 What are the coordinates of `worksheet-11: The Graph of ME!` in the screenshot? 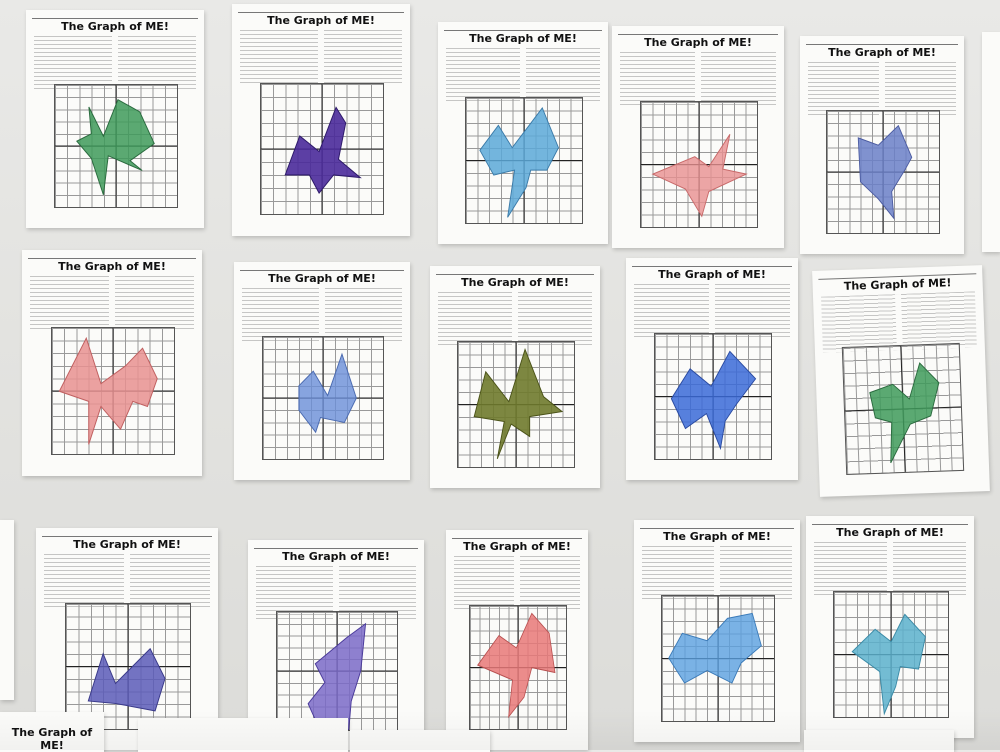 It's located at (127, 639).